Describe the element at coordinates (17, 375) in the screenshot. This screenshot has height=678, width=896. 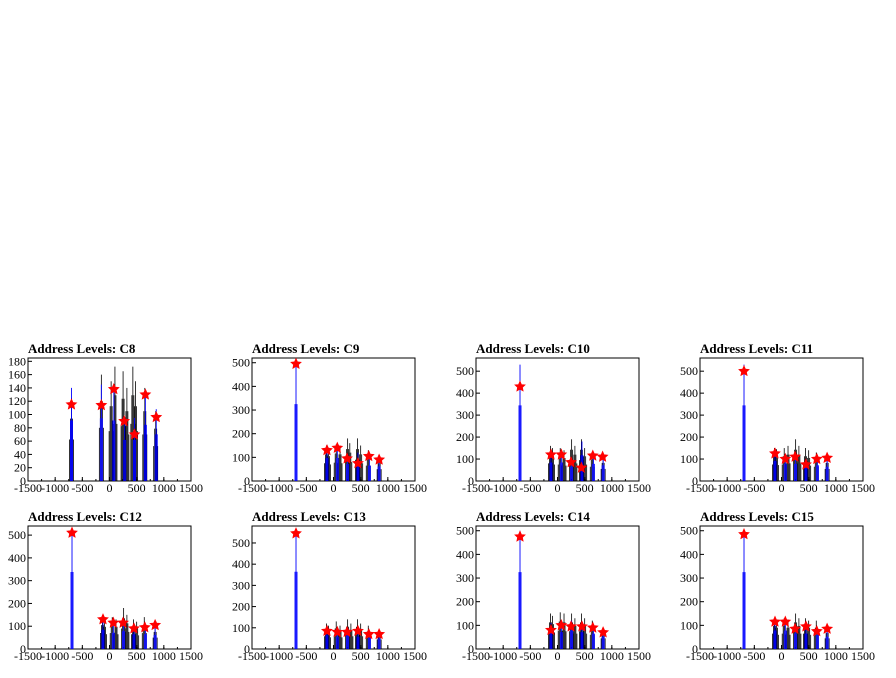
I see `y-tick-label: 160` at that location.